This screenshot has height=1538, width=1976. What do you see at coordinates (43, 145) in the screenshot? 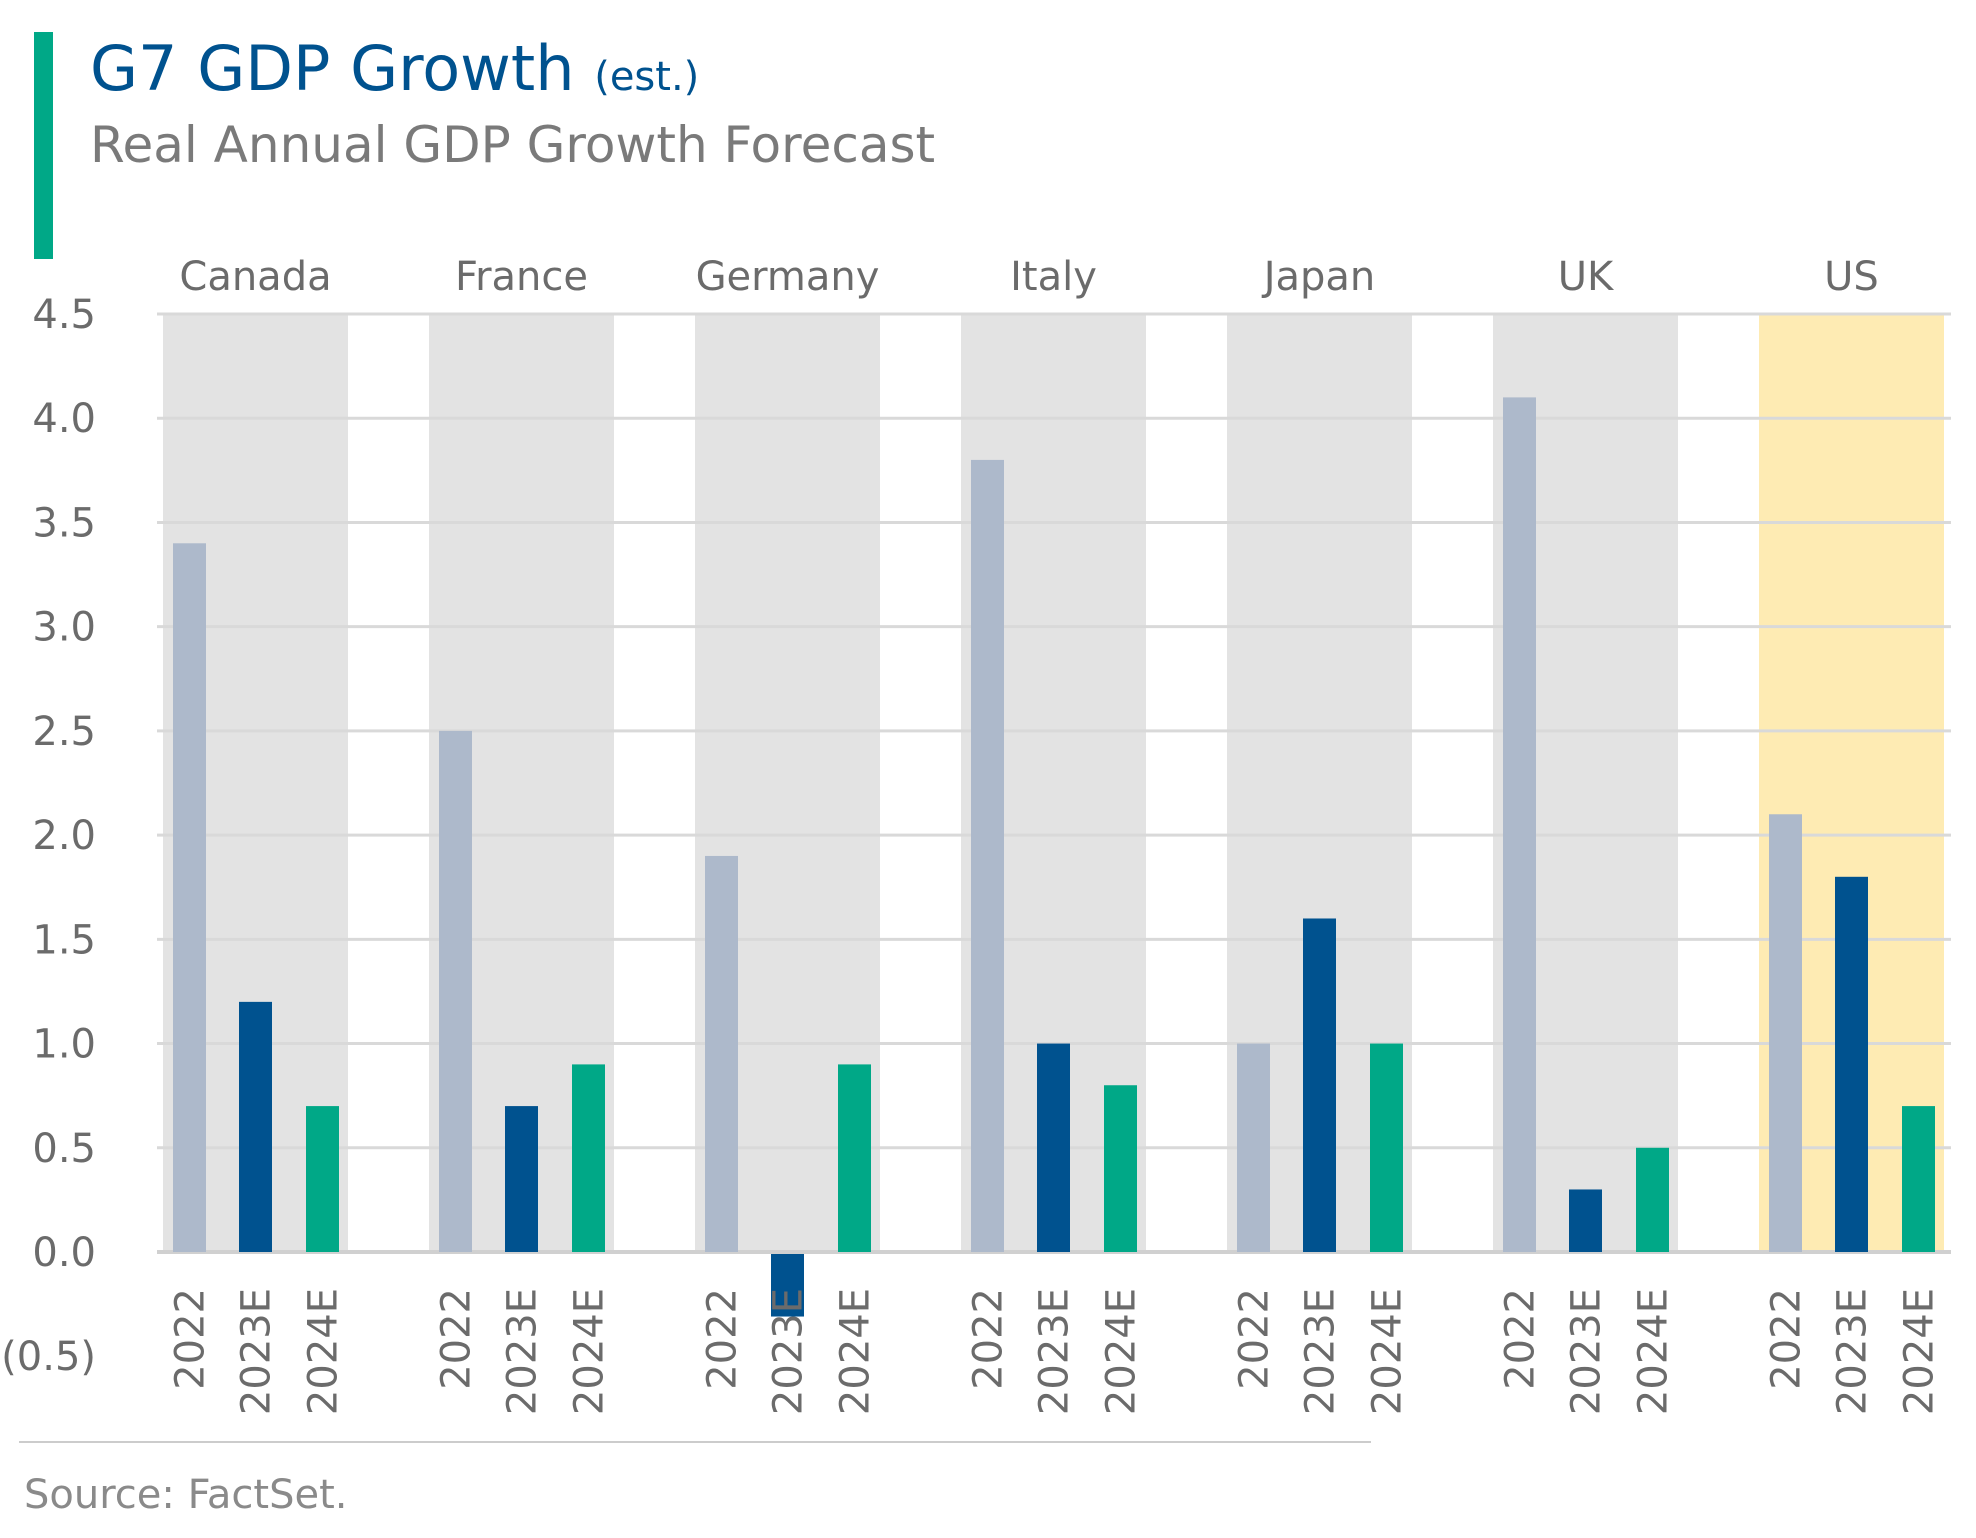
I see `accent-bar` at bounding box center [43, 145].